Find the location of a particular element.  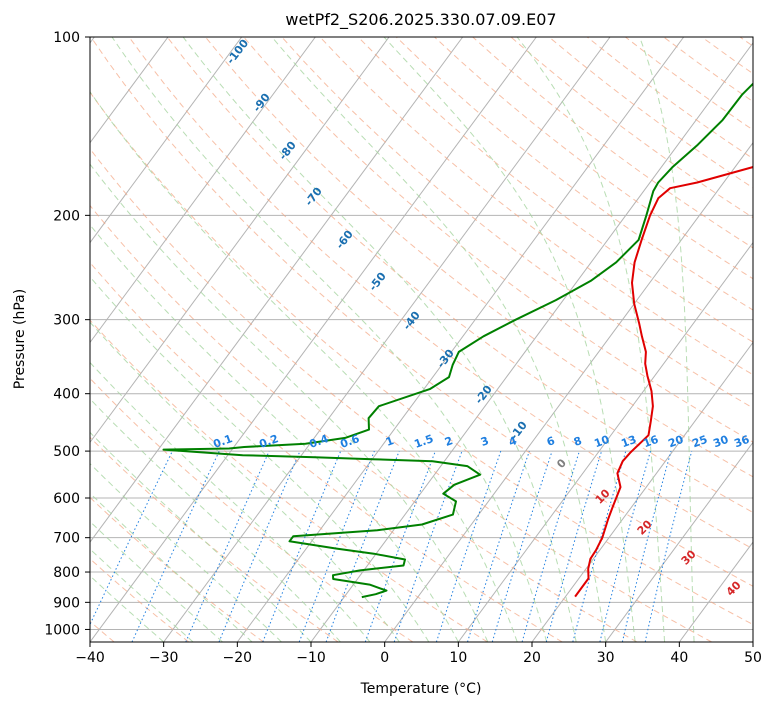

mixing-ratio-label: 25 is located at coordinates (699, 441).